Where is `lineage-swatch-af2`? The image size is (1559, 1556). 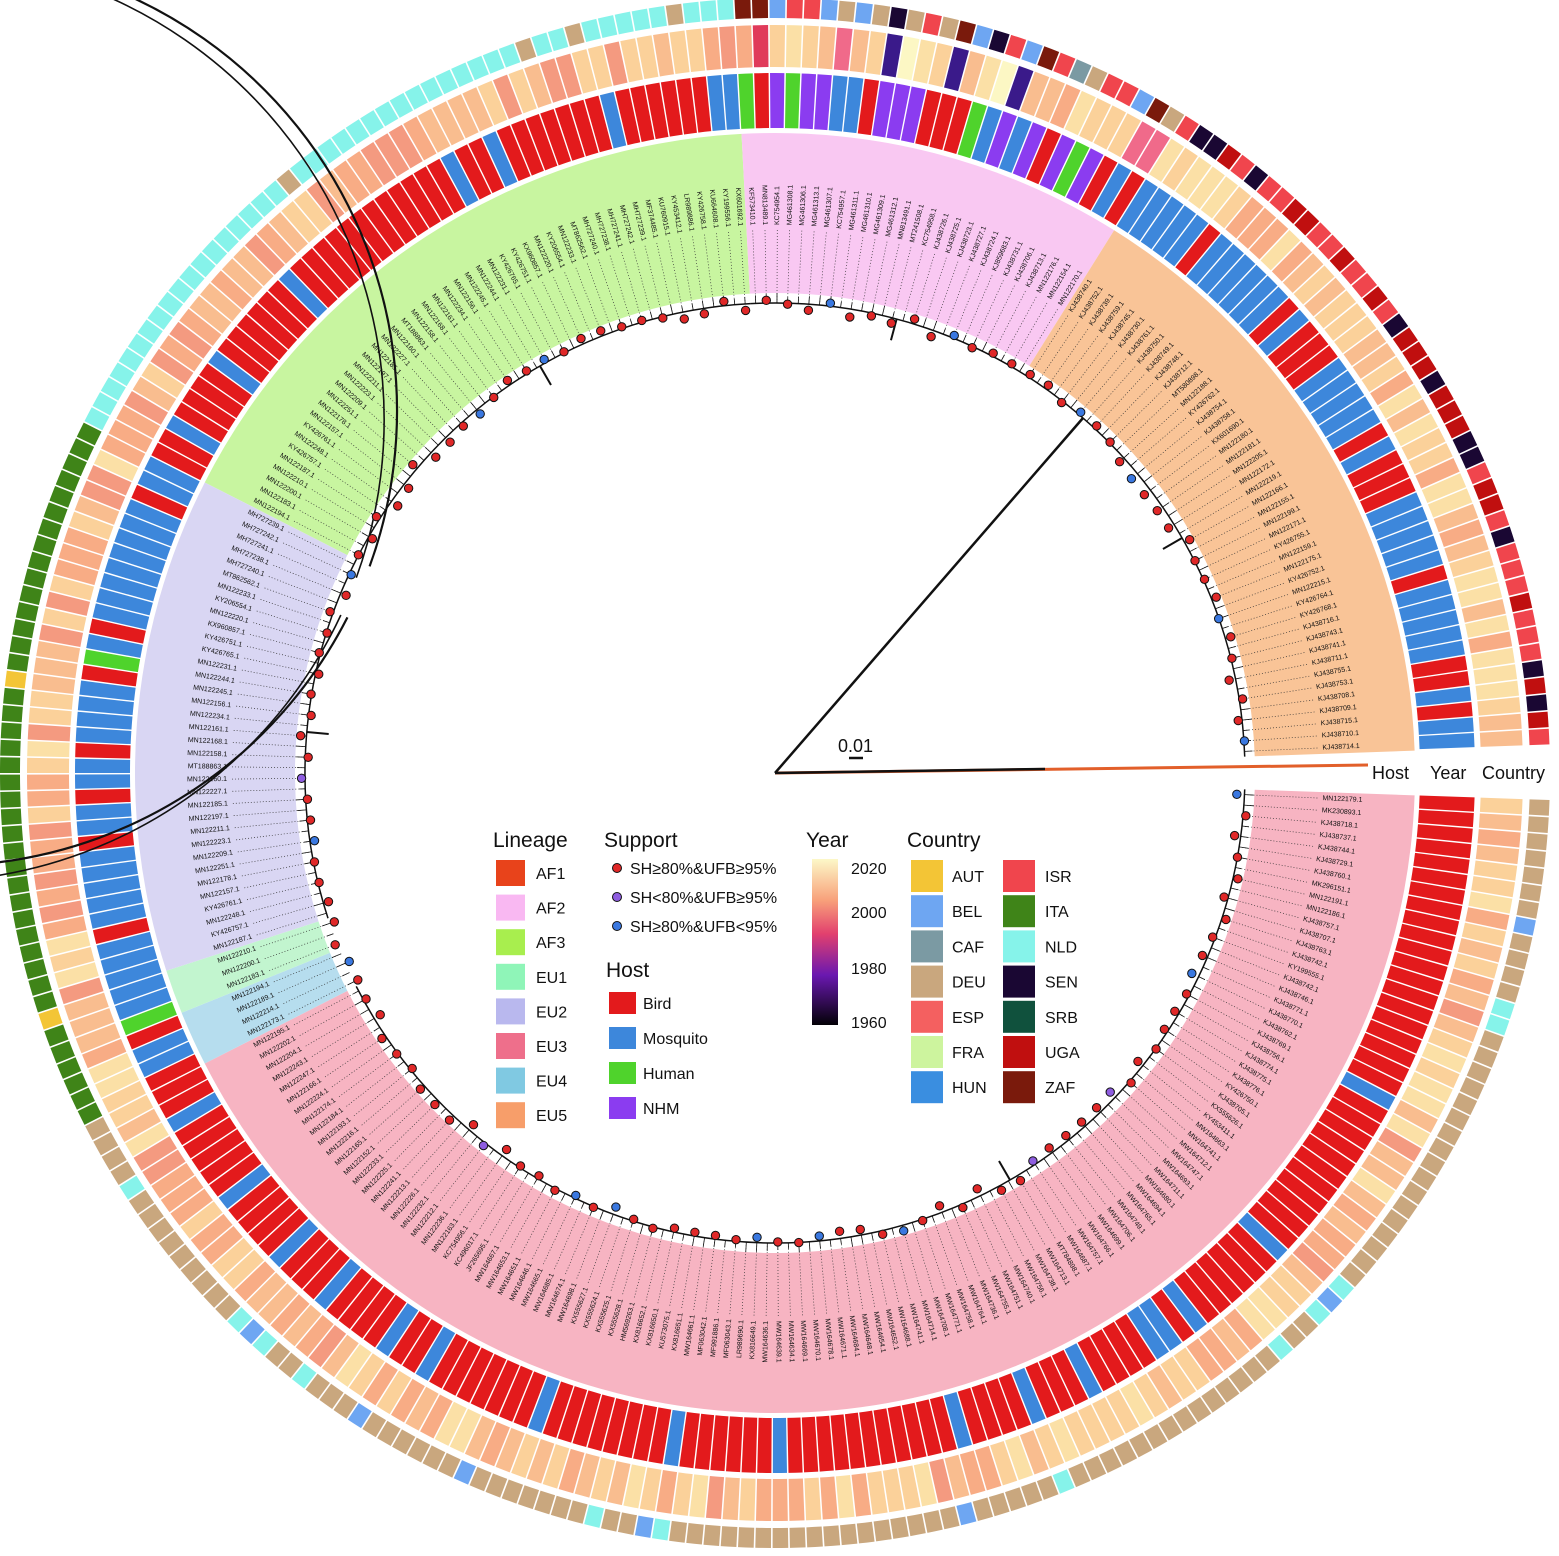
lineage-swatch-af2 is located at coordinates (510, 908).